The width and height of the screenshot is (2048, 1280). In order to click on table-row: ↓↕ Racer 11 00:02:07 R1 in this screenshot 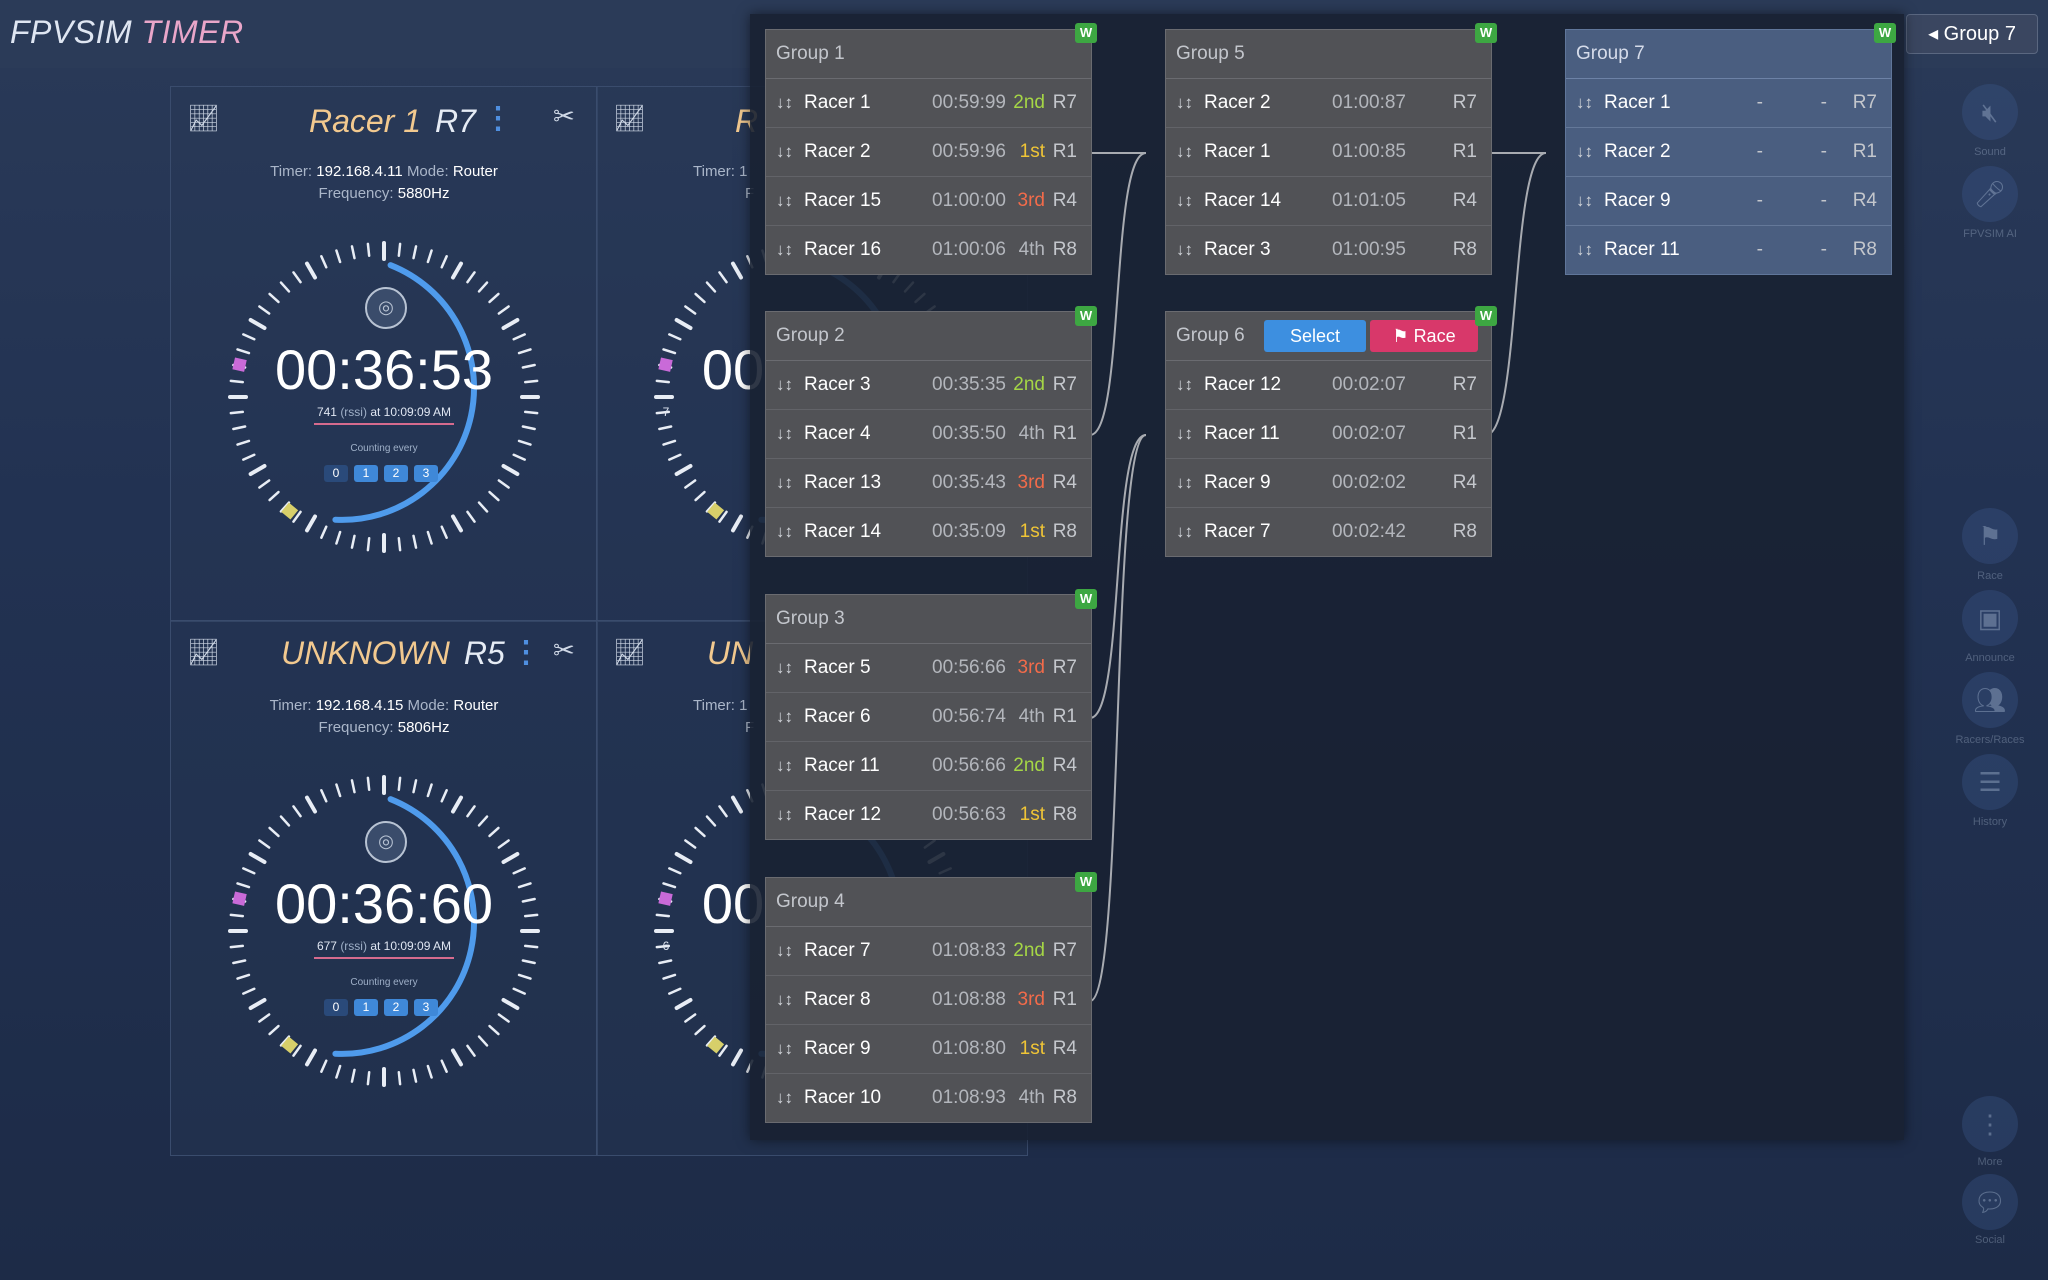, I will do `click(1328, 434)`.